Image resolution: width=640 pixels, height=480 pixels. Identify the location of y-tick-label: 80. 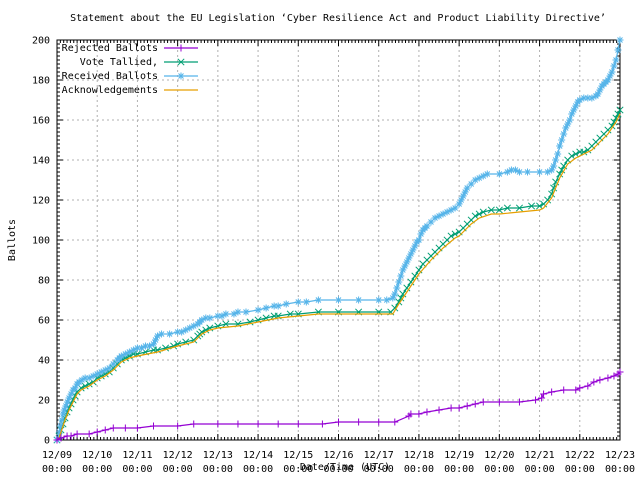
(44, 281).